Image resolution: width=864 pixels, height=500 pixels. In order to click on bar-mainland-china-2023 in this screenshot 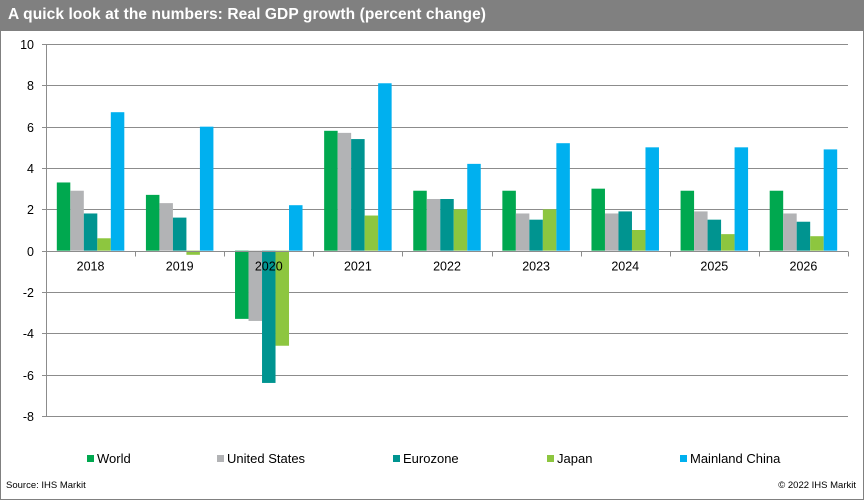, I will do `click(563, 197)`.